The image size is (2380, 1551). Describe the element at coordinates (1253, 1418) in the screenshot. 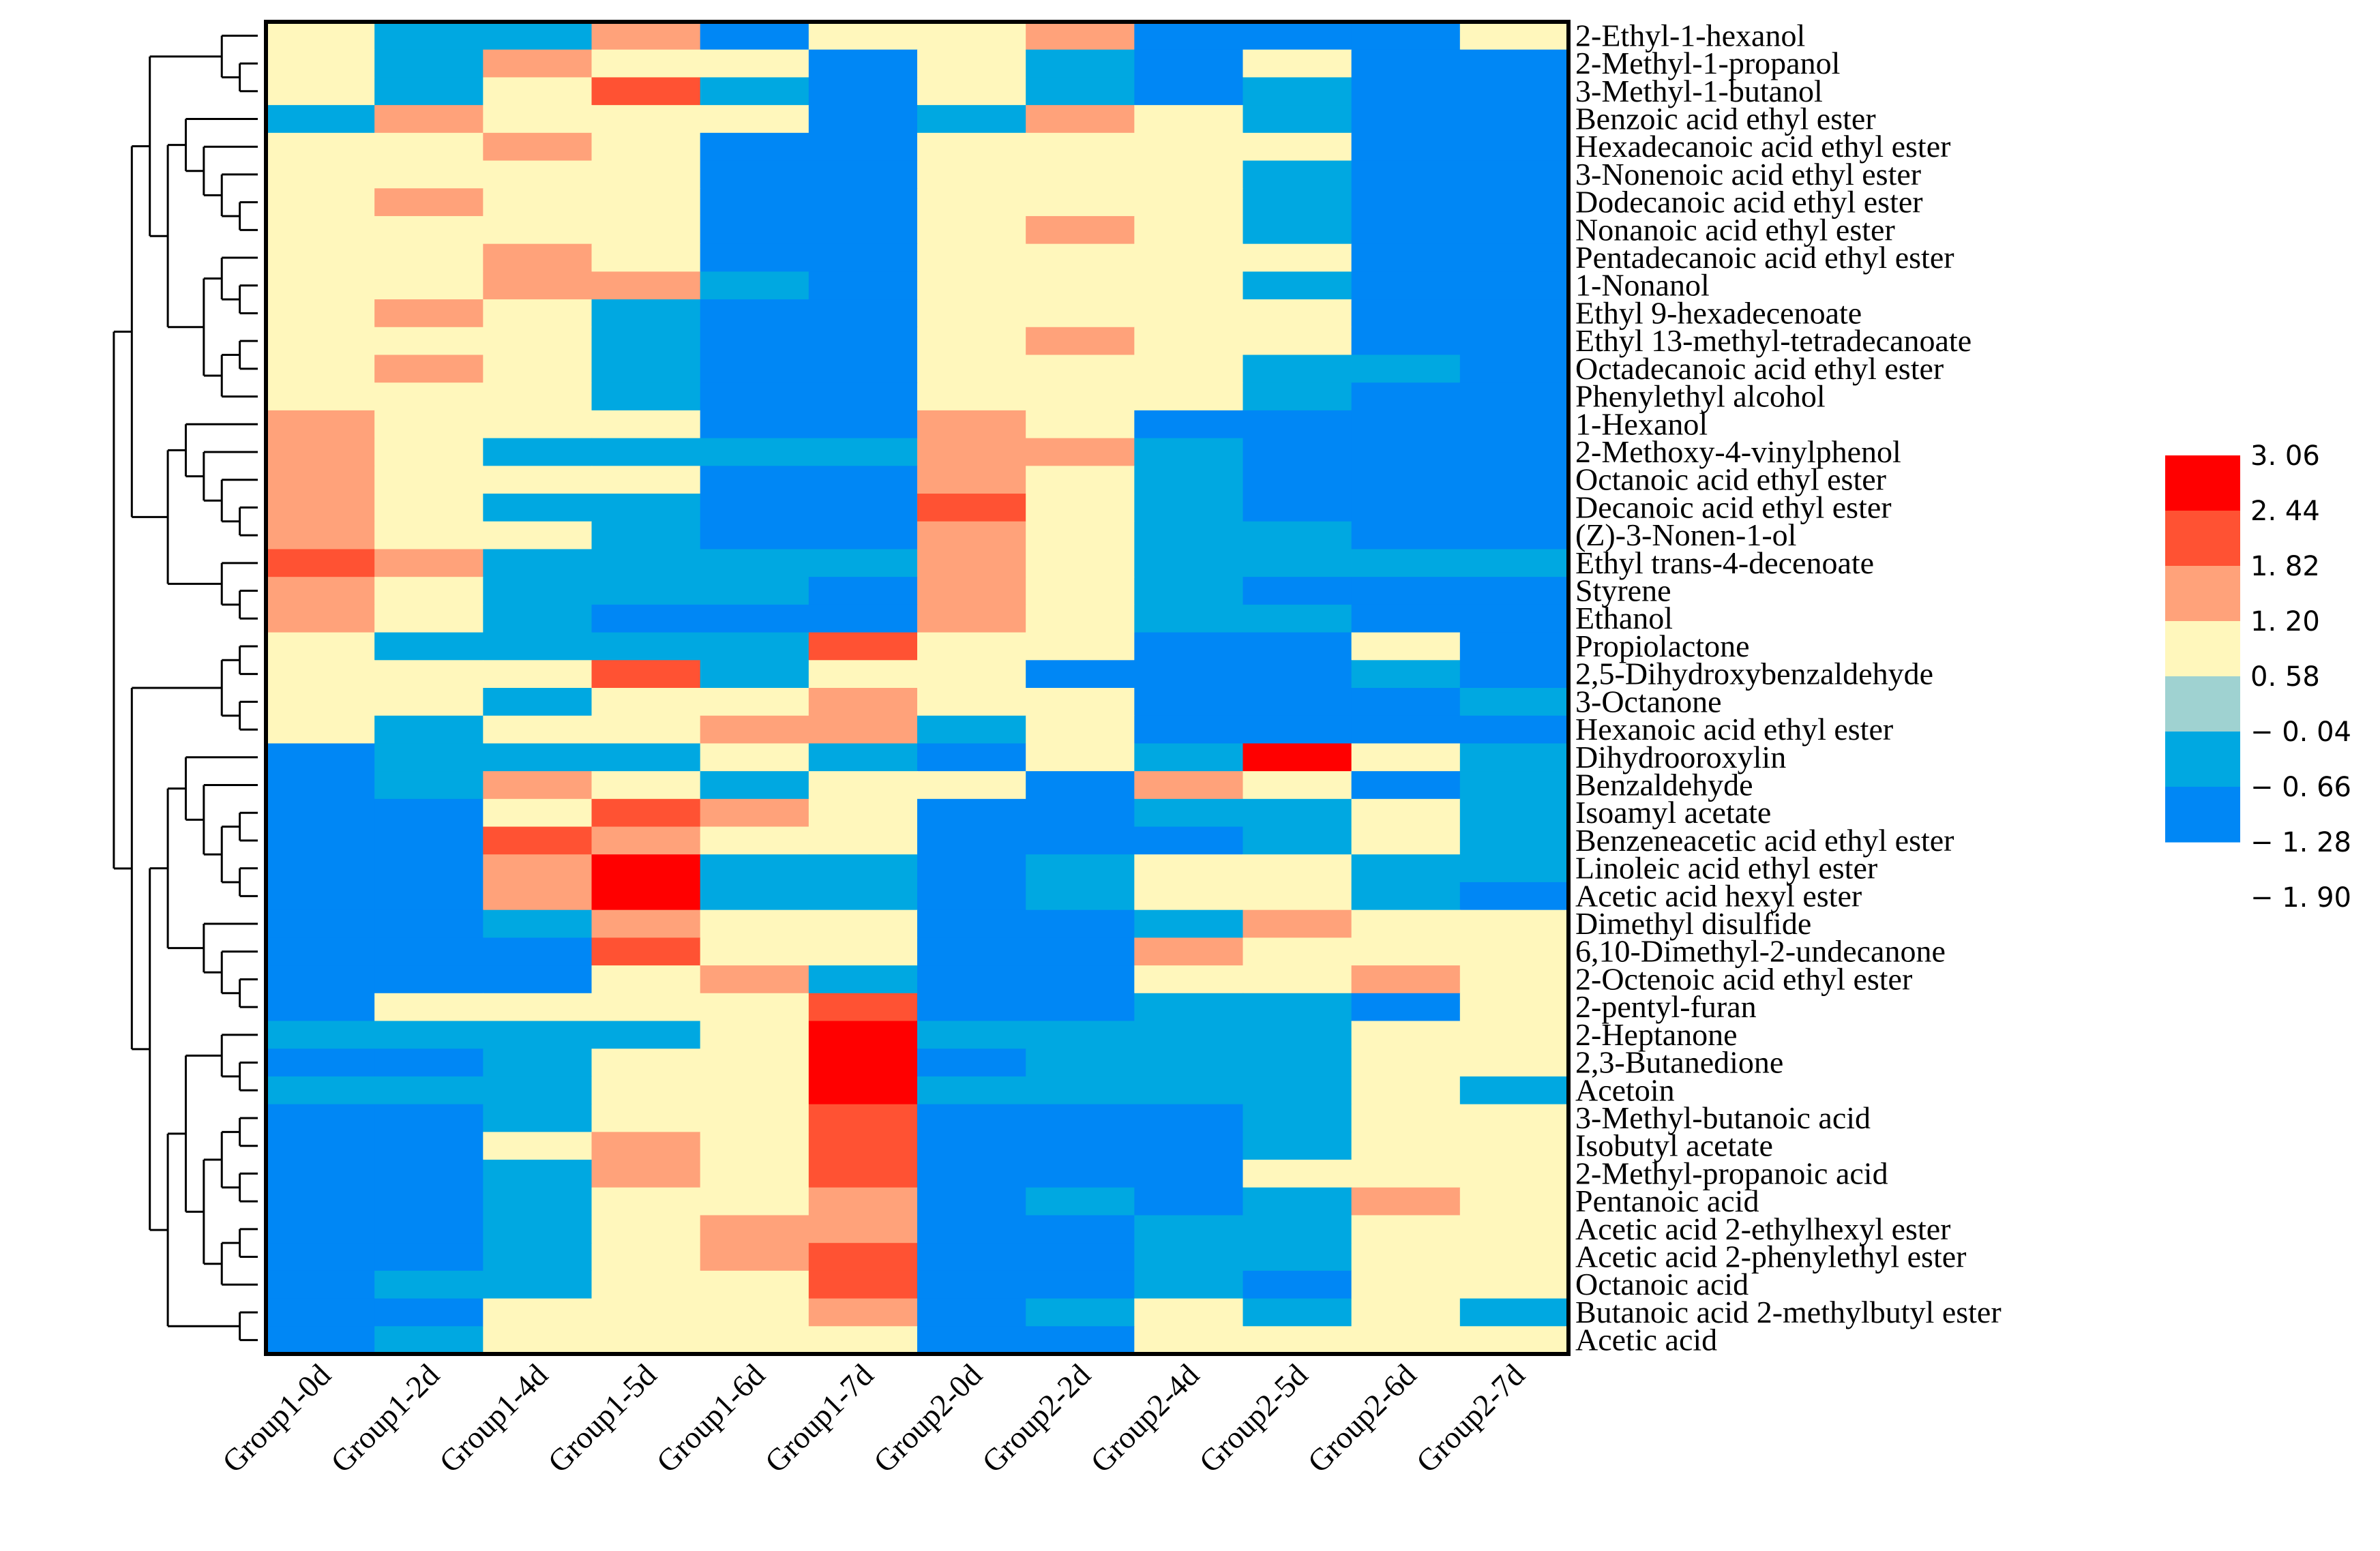

I see `column-label: Group2-5d` at that location.